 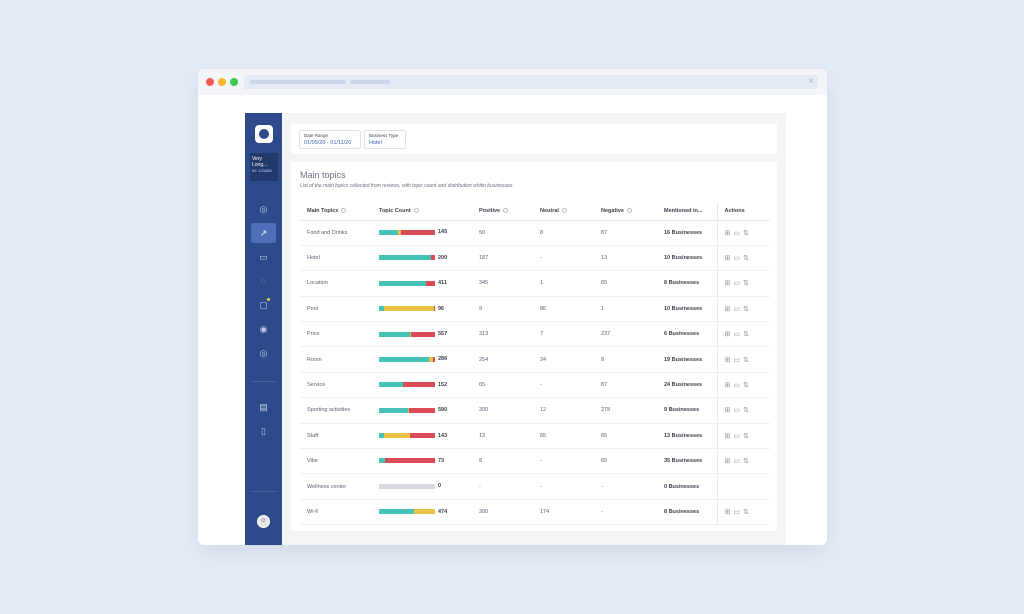 What do you see at coordinates (563, 233) in the screenshot?
I see `neutral-count: 8` at bounding box center [563, 233].